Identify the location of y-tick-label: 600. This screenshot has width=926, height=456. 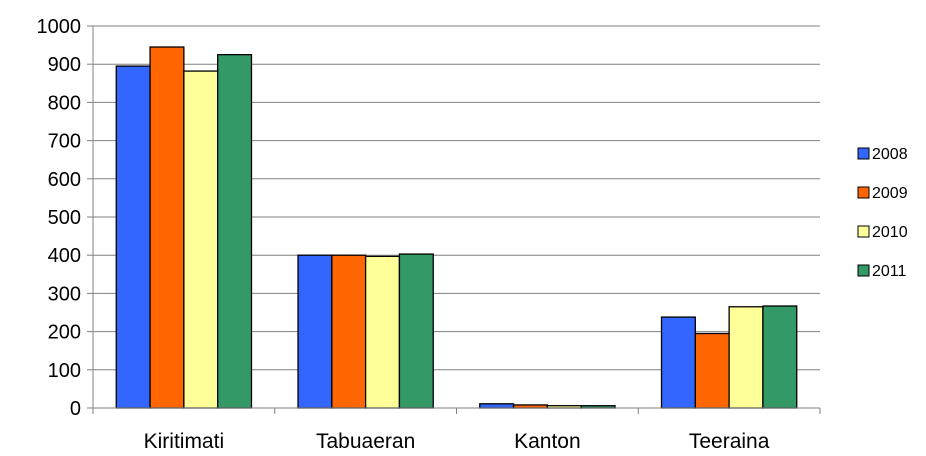
(64, 180).